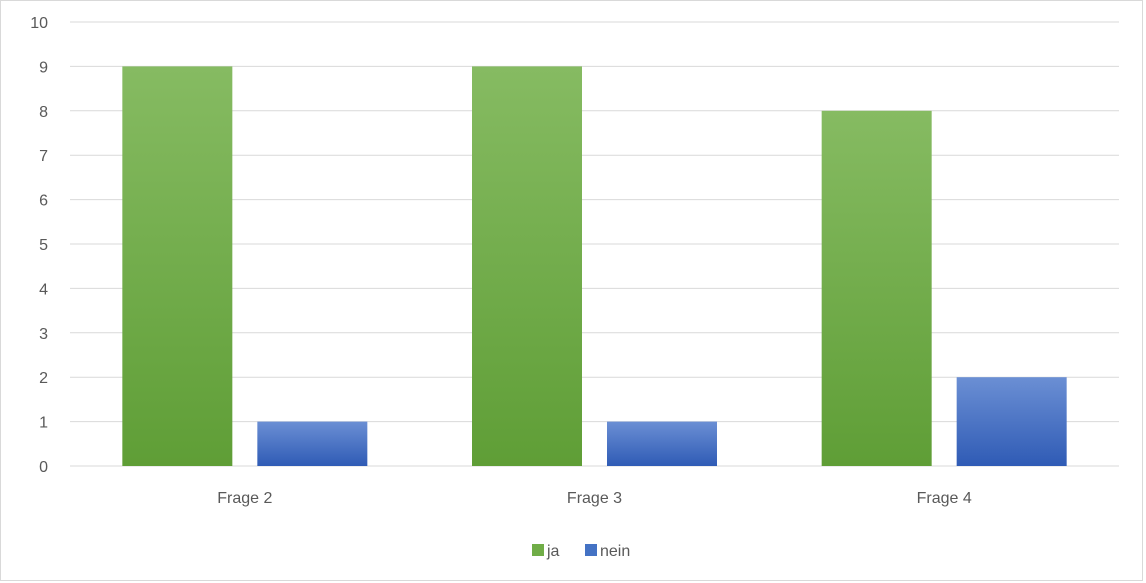  What do you see at coordinates (43, 378) in the screenshot?
I see `y-tick-label-2: 2` at bounding box center [43, 378].